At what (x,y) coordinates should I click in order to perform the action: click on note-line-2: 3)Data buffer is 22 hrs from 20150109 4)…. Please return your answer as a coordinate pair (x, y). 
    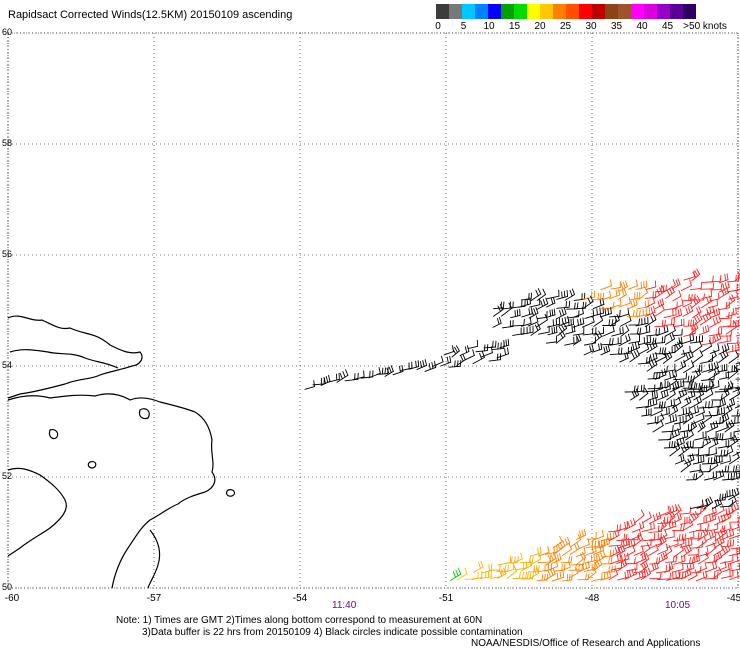
    Looking at the image, I should click on (332, 632).